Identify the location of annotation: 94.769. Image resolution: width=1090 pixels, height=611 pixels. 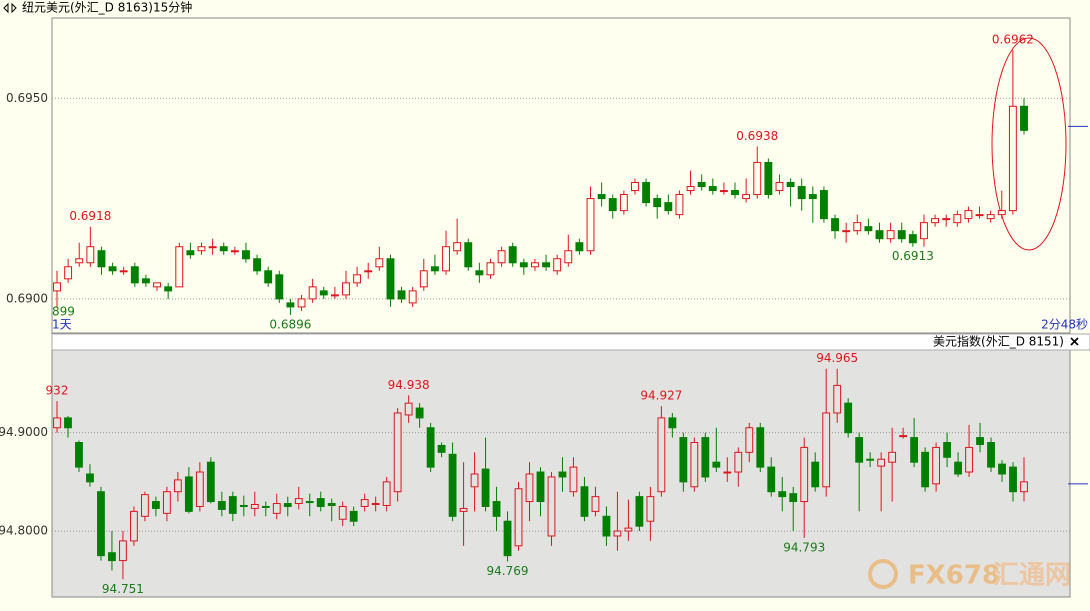
(508, 571).